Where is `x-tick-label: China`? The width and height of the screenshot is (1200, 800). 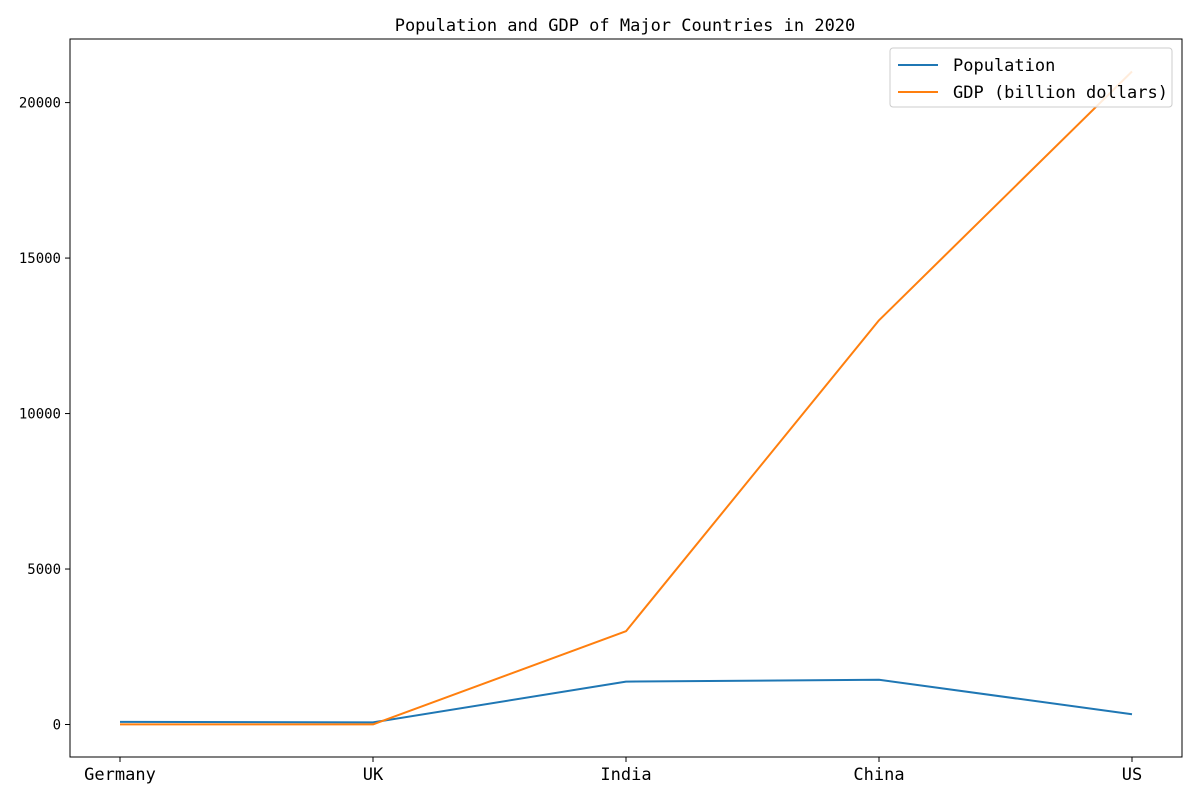 x-tick-label: China is located at coordinates (878, 775).